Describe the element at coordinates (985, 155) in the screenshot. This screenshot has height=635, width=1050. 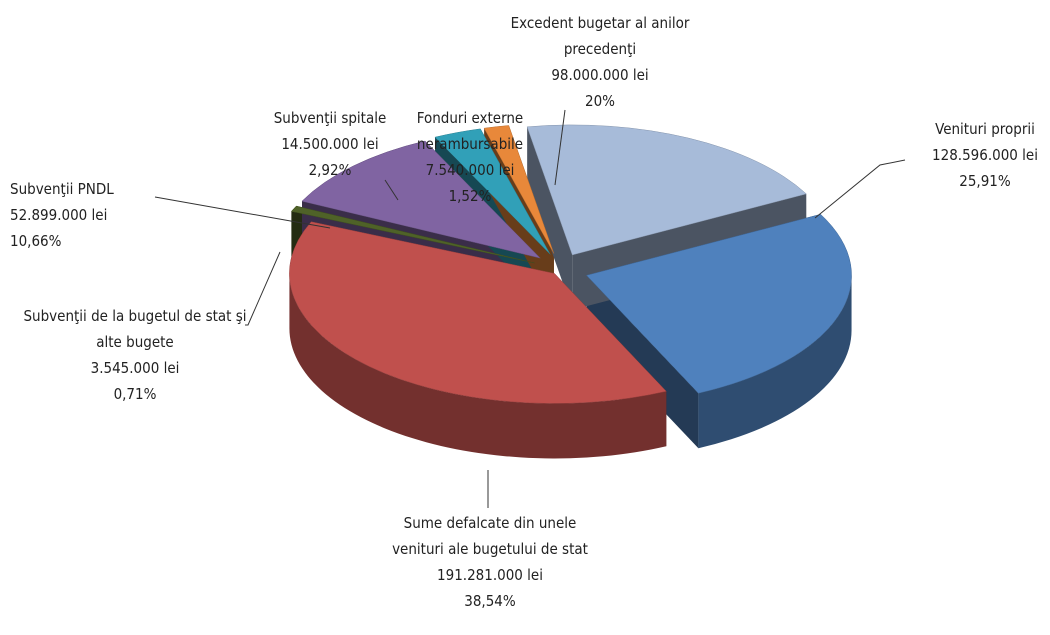
I see `amount-label: 128.596.000 lei` at that location.